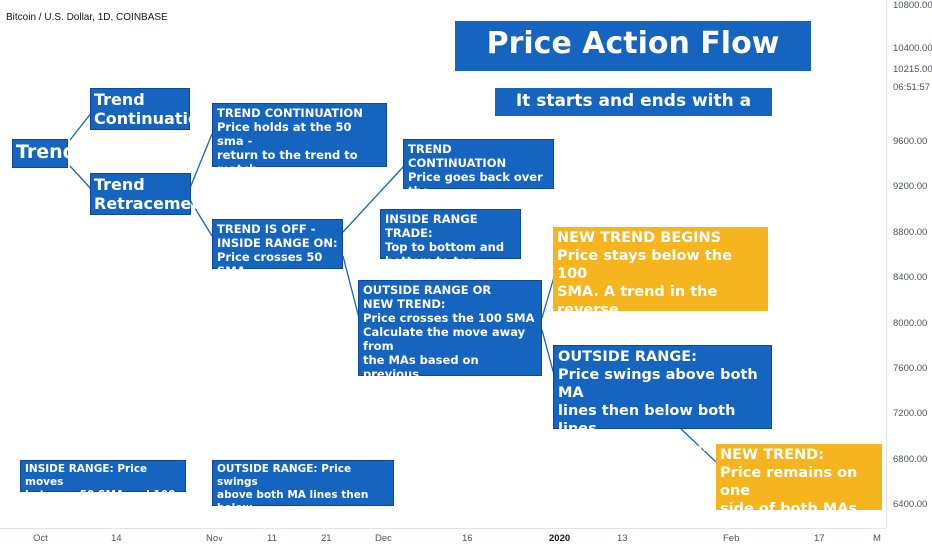 This screenshot has width=932, height=550. I want to click on chart-symbol-title: Bitcoin / U.S. Dollar, 1D, COINBASE, so click(87, 17).